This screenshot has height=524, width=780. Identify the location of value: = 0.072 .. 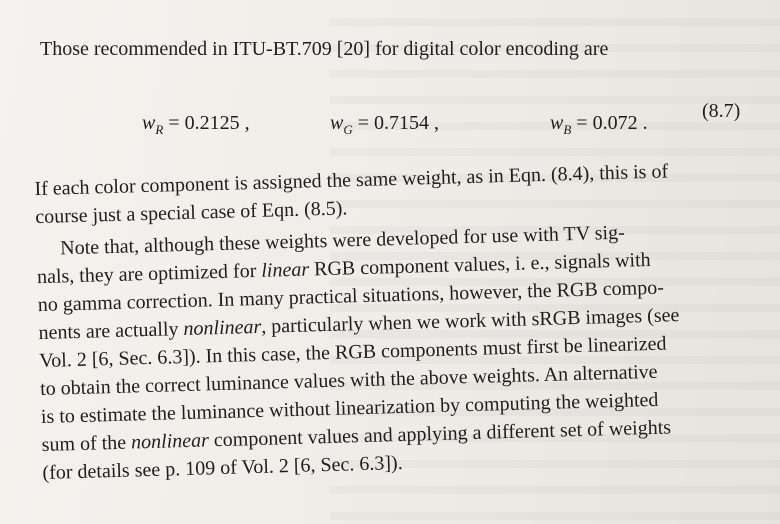
(612, 123).